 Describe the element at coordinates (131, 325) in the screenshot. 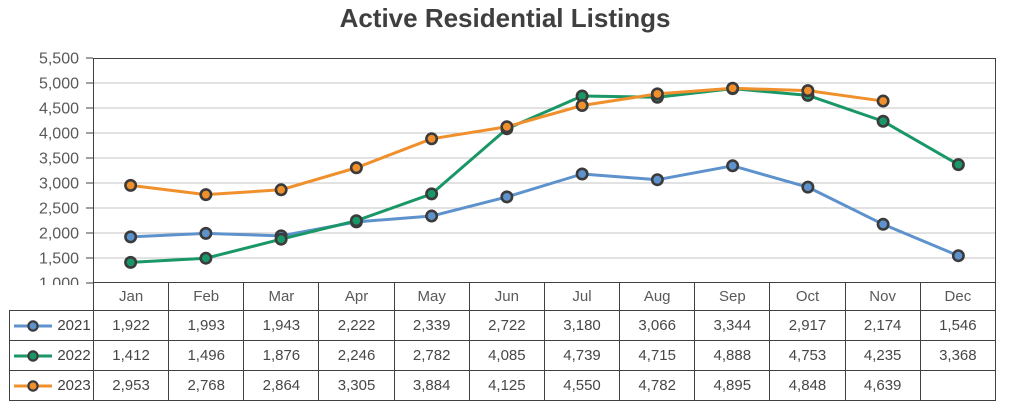

I see `value-cell: 1,922` at that location.